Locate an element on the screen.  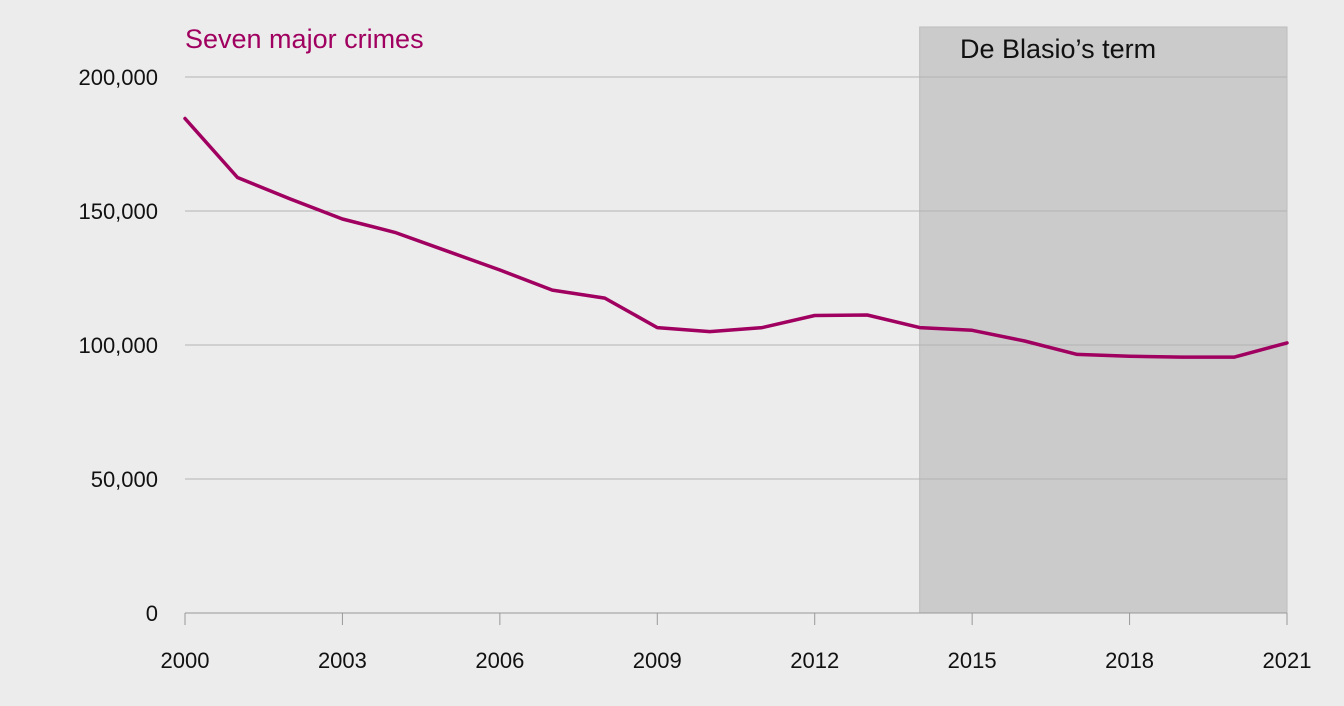
x-tick-label: 2021 is located at coordinates (1287, 660).